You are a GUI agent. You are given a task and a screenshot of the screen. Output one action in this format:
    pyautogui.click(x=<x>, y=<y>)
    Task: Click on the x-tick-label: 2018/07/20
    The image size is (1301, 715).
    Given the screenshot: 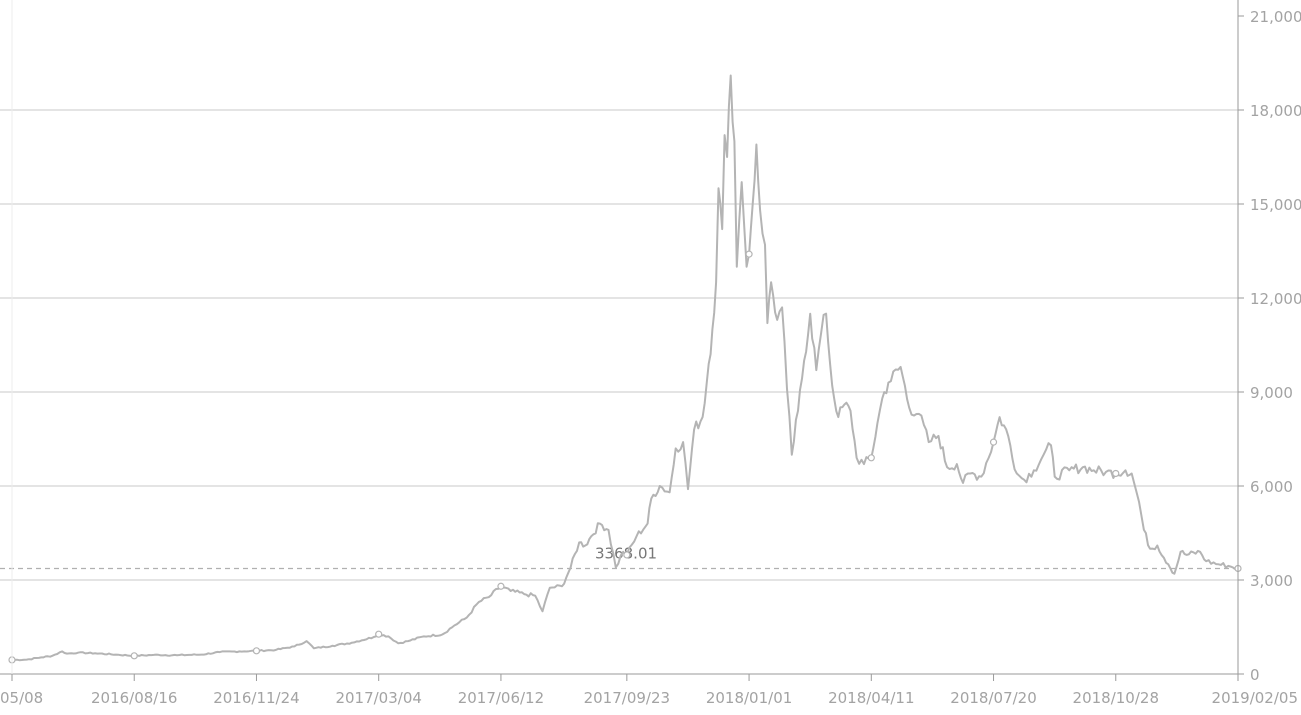 What is the action you would take?
    pyautogui.click(x=993, y=698)
    